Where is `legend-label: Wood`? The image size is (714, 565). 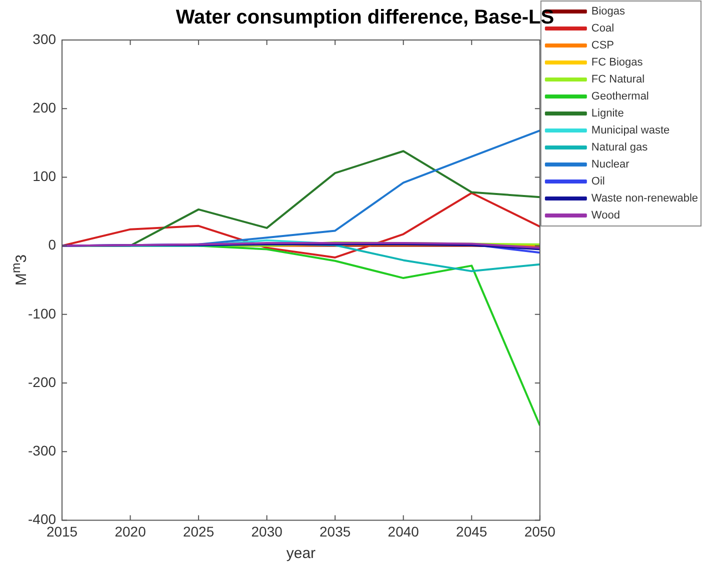
legend-label: Wood is located at coordinates (605, 216).